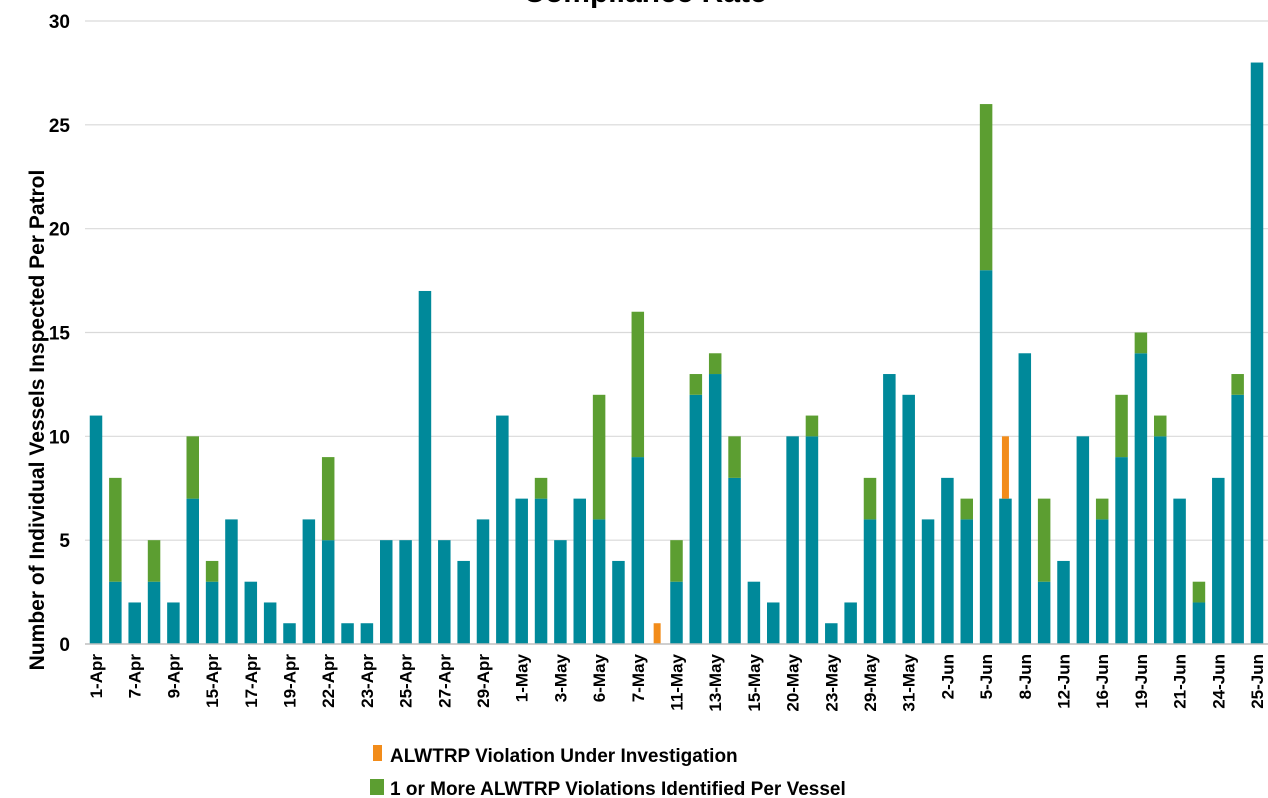  I want to click on x-tick-label: 25-Apr, so click(406, 681).